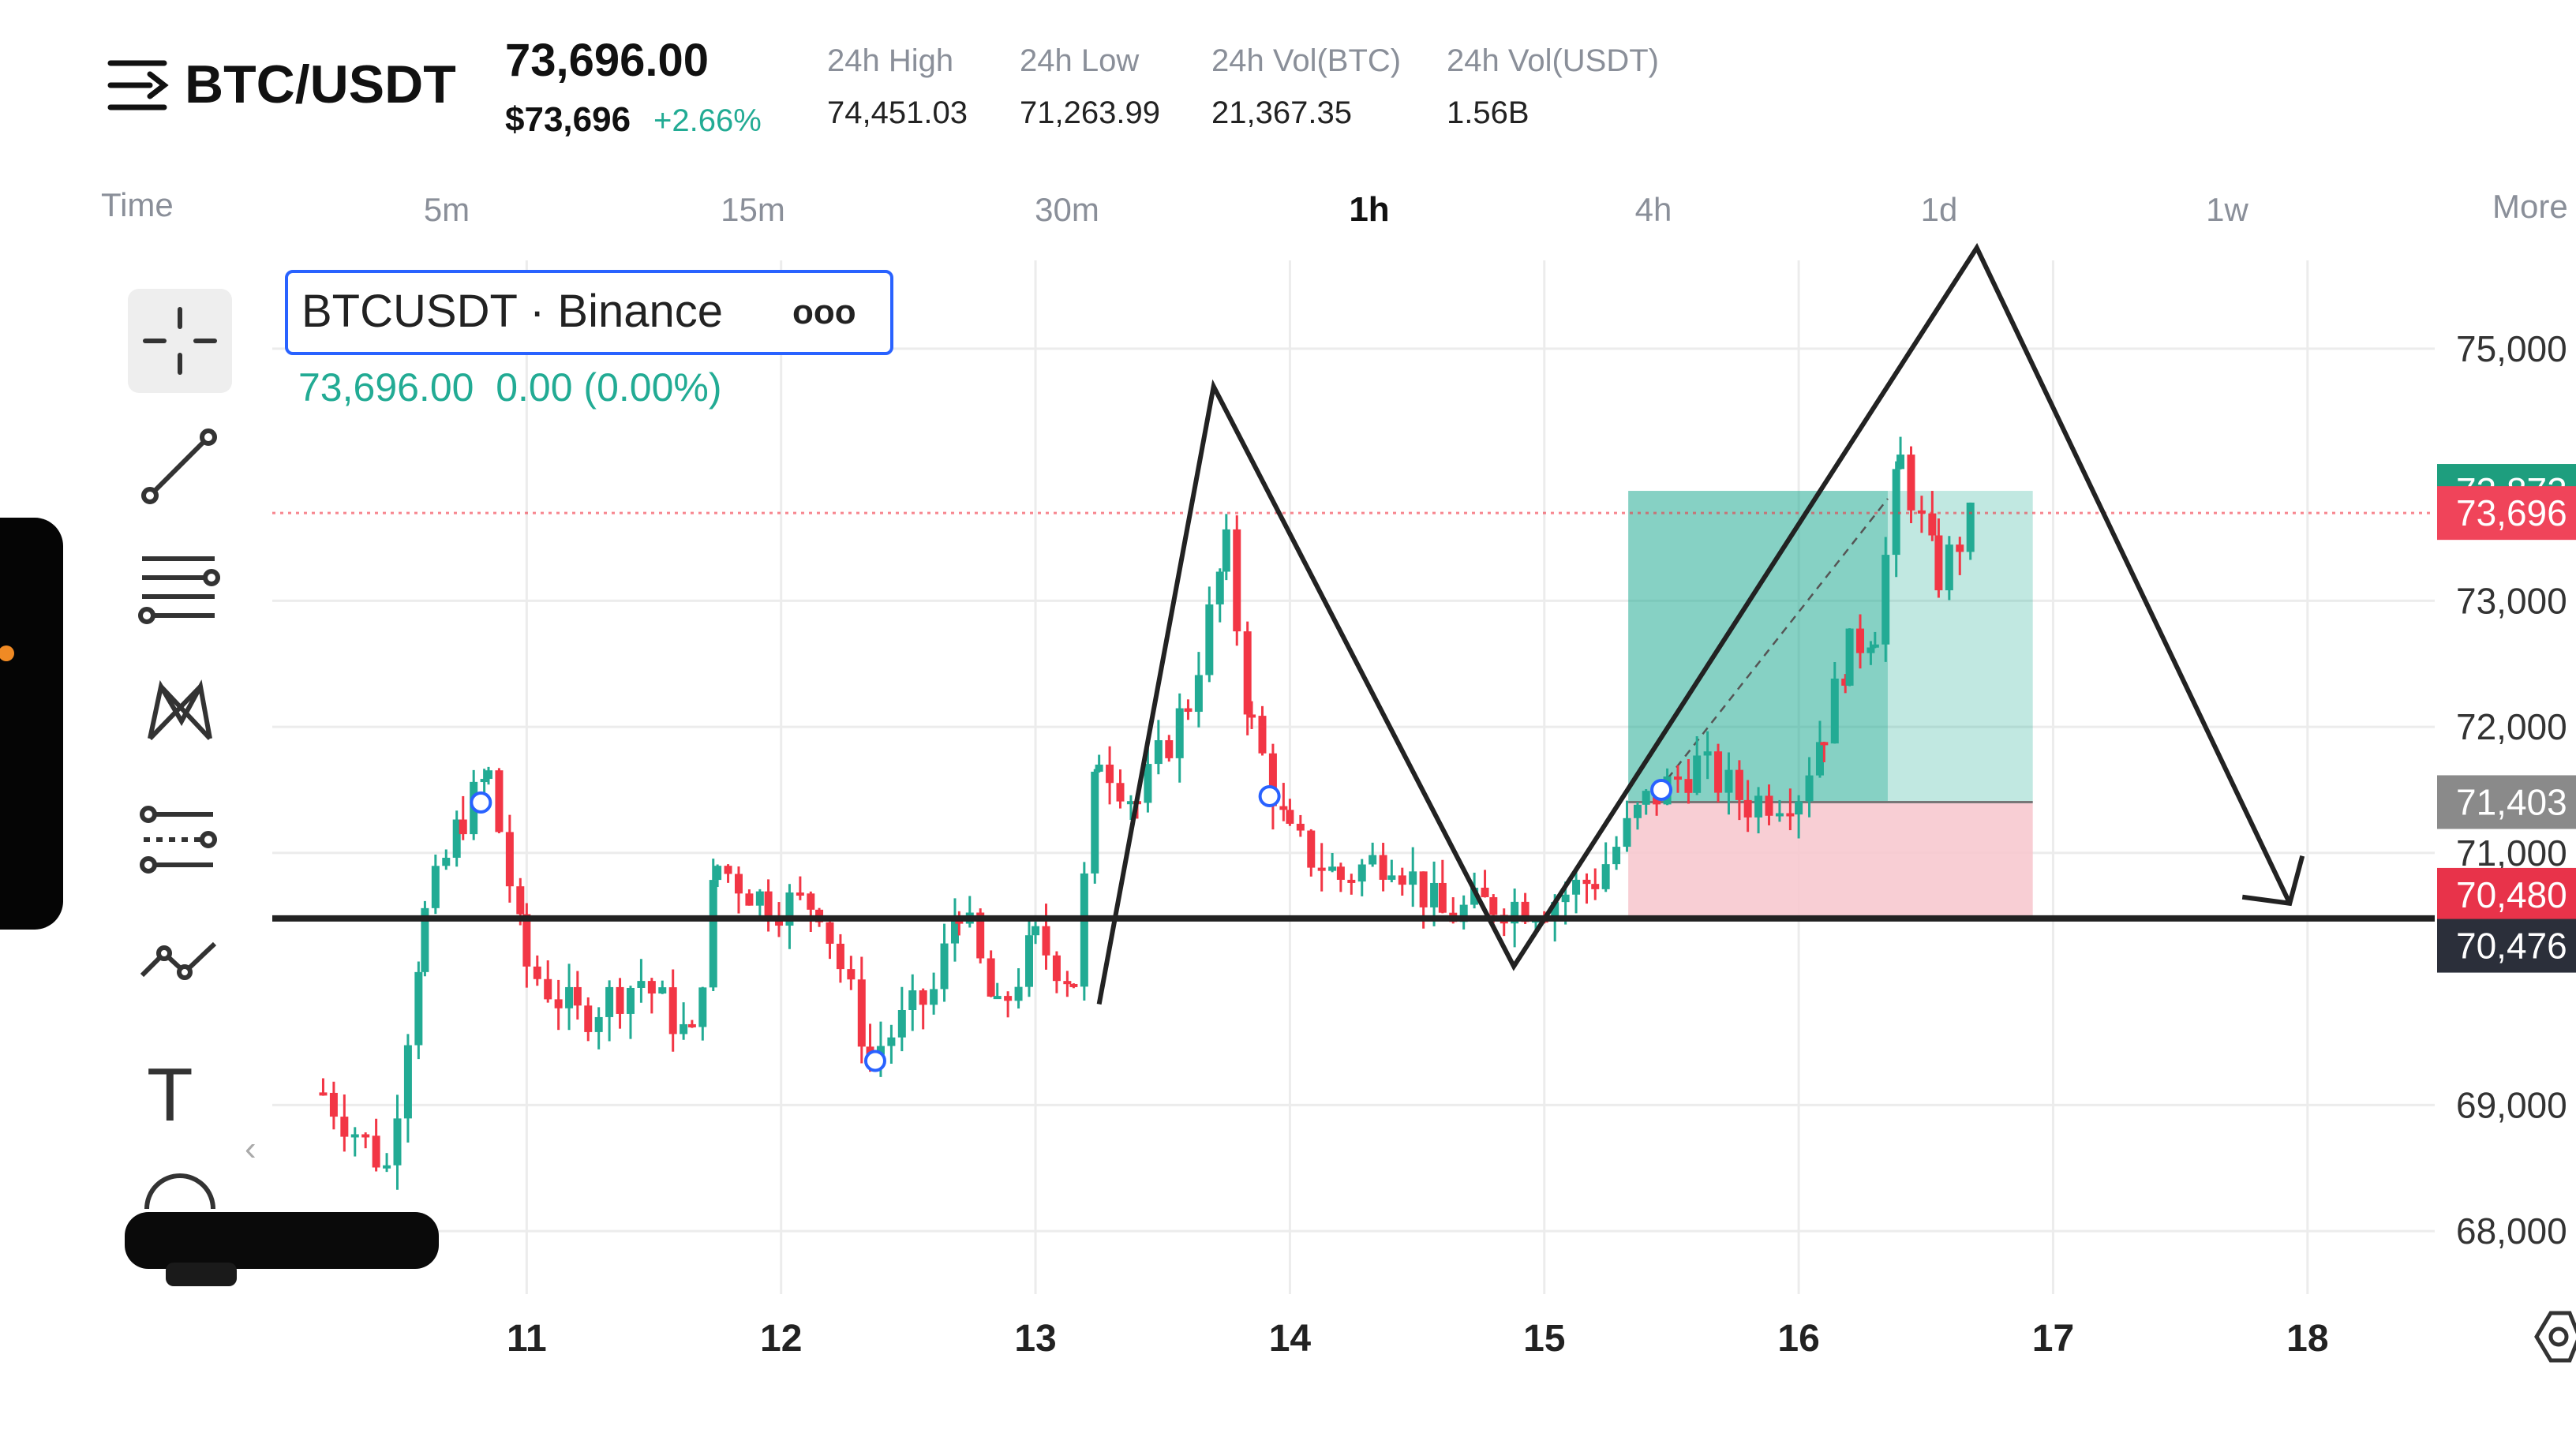  What do you see at coordinates (7, 653) in the screenshot?
I see `status-dot-icon` at bounding box center [7, 653].